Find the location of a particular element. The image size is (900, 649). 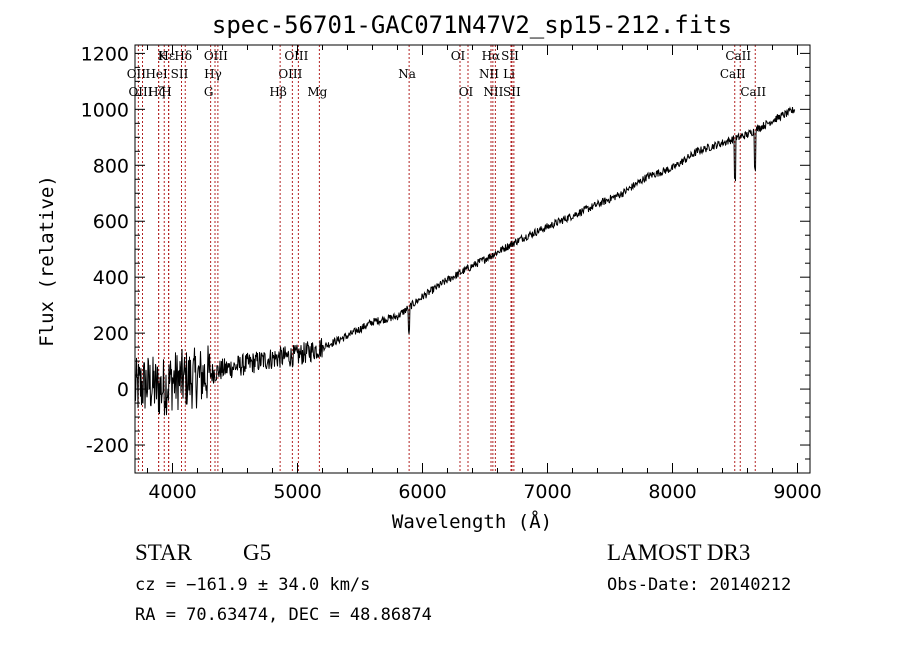

object-subclass: G5 is located at coordinates (257, 552).